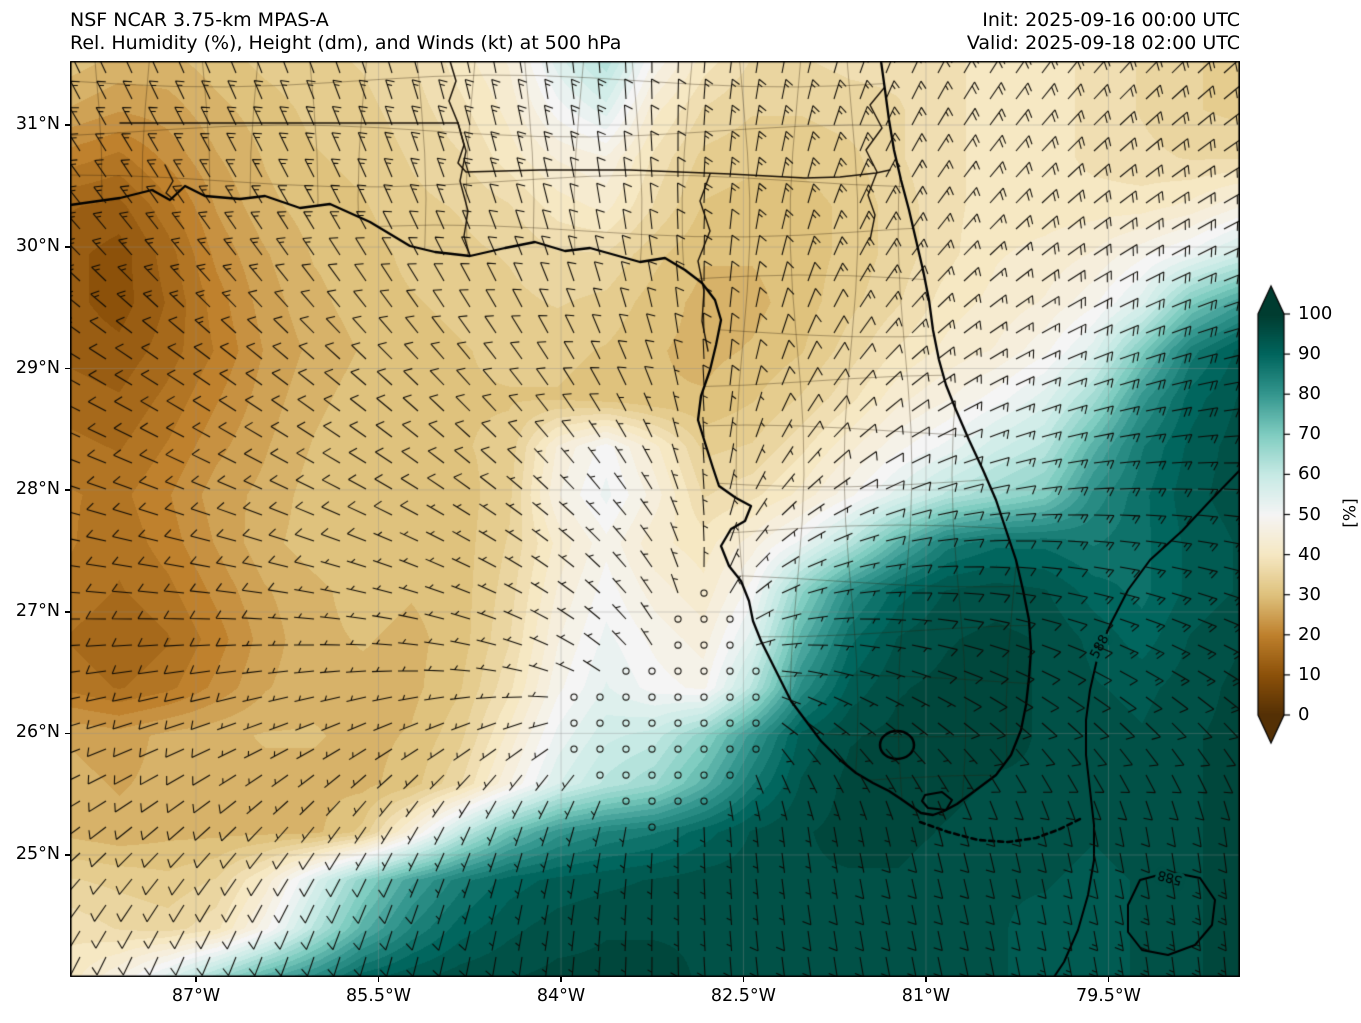 This screenshot has height=1023, width=1361. What do you see at coordinates (1309, 554) in the screenshot?
I see `colorbar-tick-label: 40` at bounding box center [1309, 554].